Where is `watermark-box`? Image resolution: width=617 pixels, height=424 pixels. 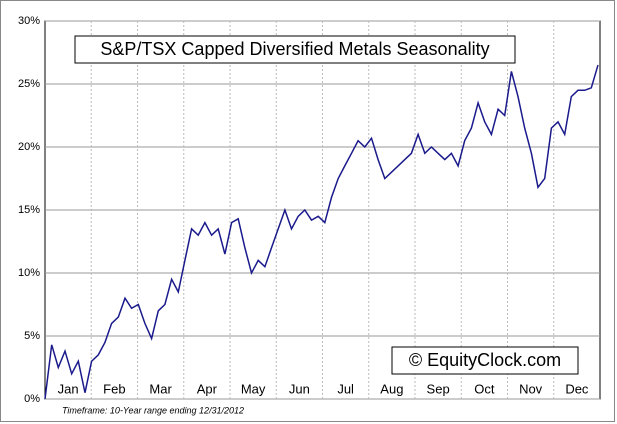
watermark-box is located at coordinates (485, 360).